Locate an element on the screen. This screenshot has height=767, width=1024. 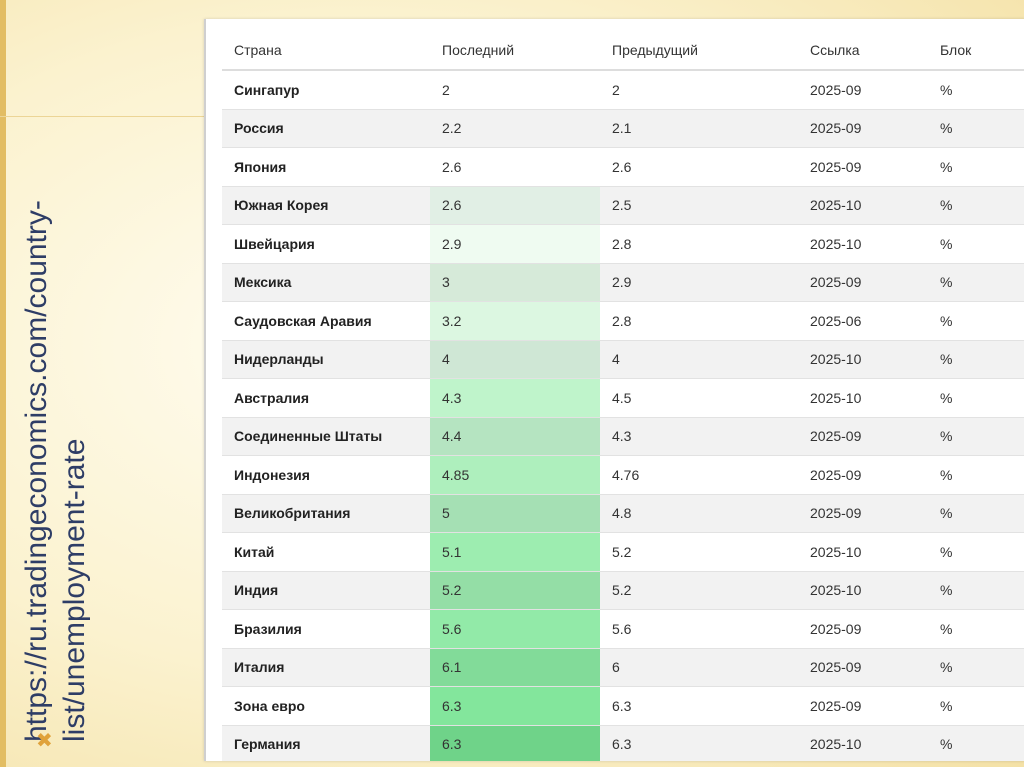
table-row: Саудовская Аравия 3.2 2.8 2025-06% is located at coordinates (623, 321).